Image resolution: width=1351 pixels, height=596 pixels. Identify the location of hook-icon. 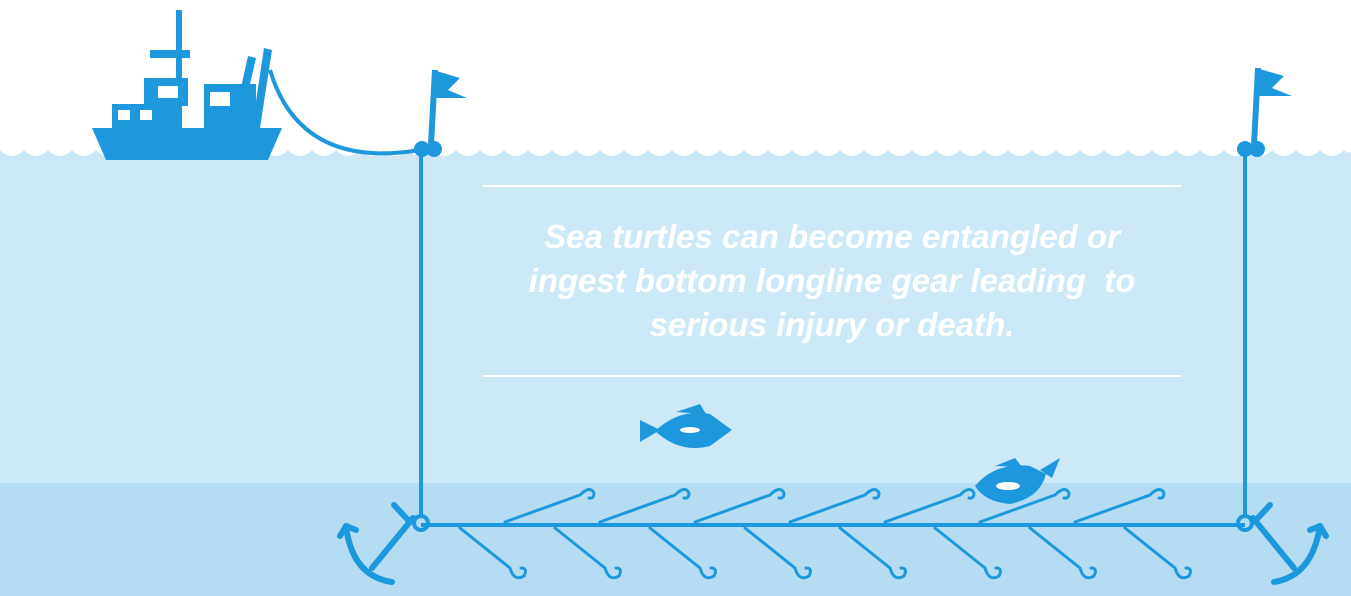
(825, 534).